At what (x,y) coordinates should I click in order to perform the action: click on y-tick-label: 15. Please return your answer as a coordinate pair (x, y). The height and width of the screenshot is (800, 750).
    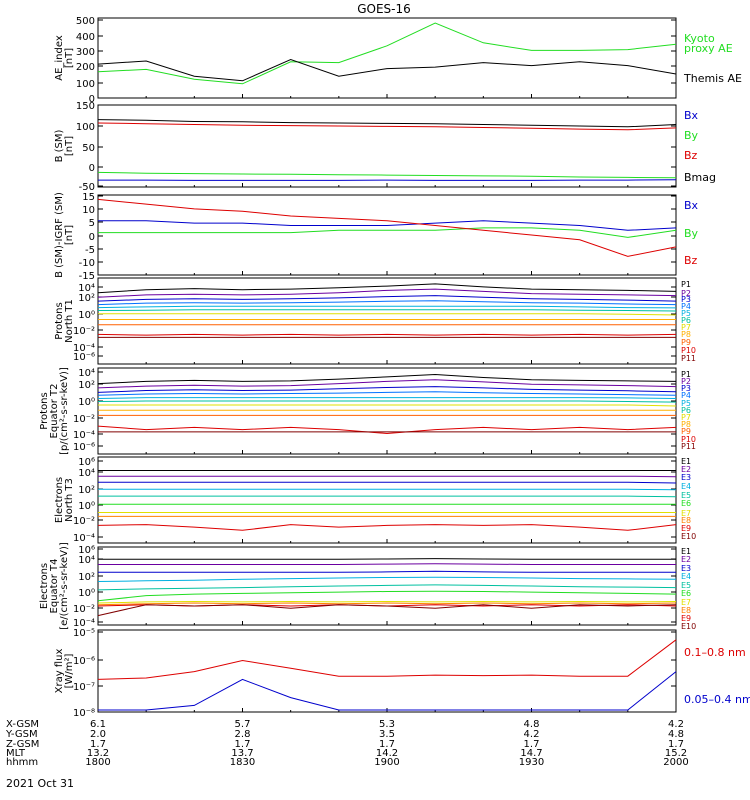
    Looking at the image, I should click on (88, 197).